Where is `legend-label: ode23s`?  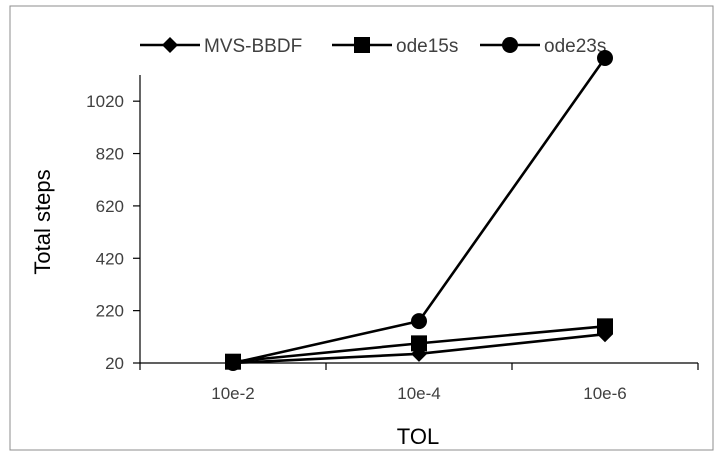 legend-label: ode23s is located at coordinates (575, 46).